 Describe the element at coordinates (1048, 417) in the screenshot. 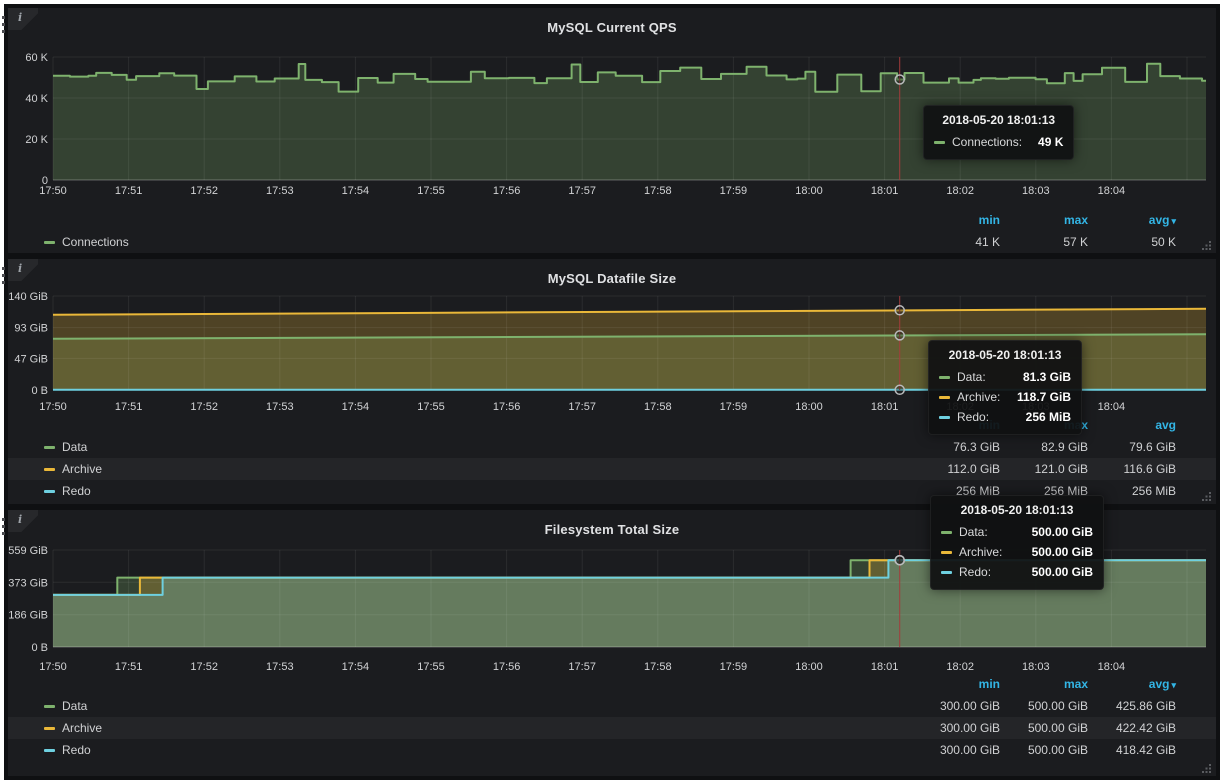

I see `tooltip-value: 256 MiB` at that location.